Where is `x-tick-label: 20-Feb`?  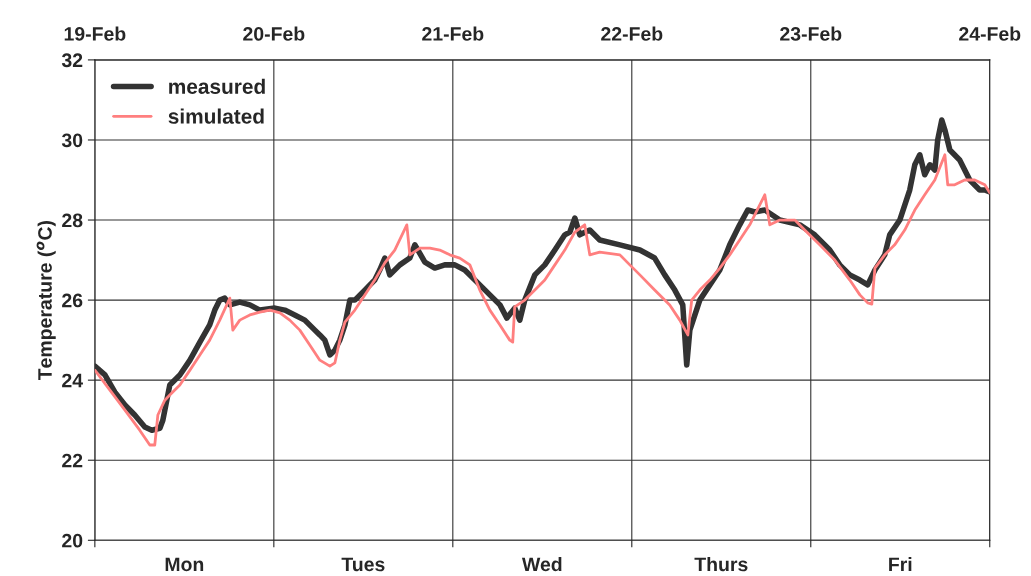
x-tick-label: 20-Feb is located at coordinates (274, 33).